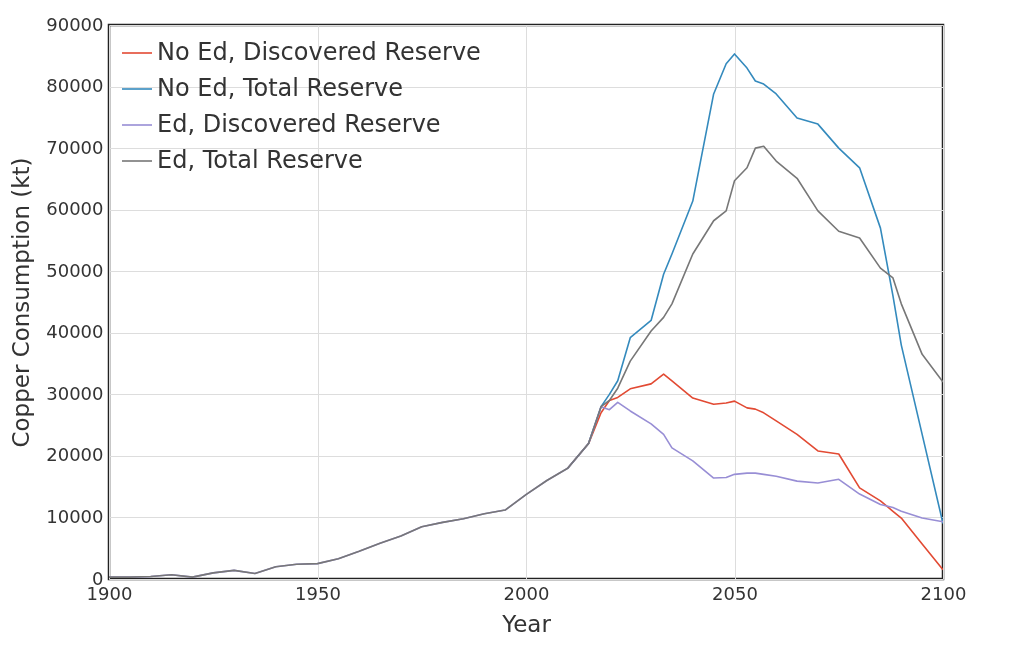 This screenshot has width=1015, height=654. What do you see at coordinates (318, 593) in the screenshot?
I see `x-tick-label: 1950` at bounding box center [318, 593].